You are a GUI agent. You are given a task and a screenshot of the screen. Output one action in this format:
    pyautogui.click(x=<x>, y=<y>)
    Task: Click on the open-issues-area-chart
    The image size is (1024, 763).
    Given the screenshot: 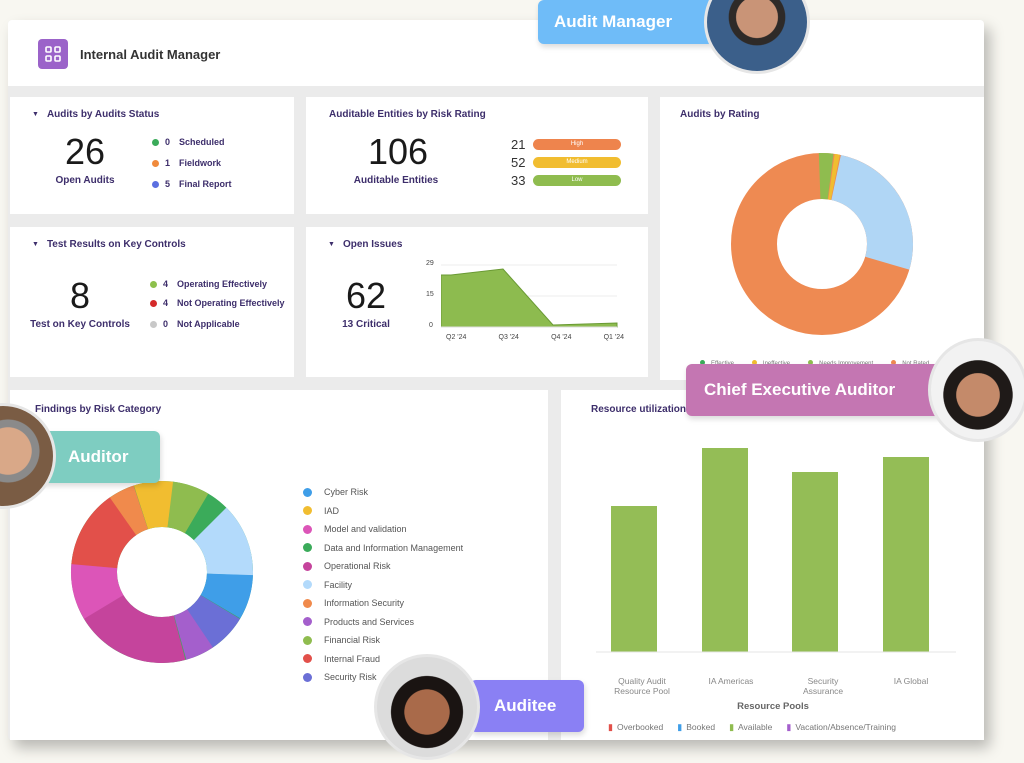 What is the action you would take?
    pyautogui.click(x=530, y=297)
    